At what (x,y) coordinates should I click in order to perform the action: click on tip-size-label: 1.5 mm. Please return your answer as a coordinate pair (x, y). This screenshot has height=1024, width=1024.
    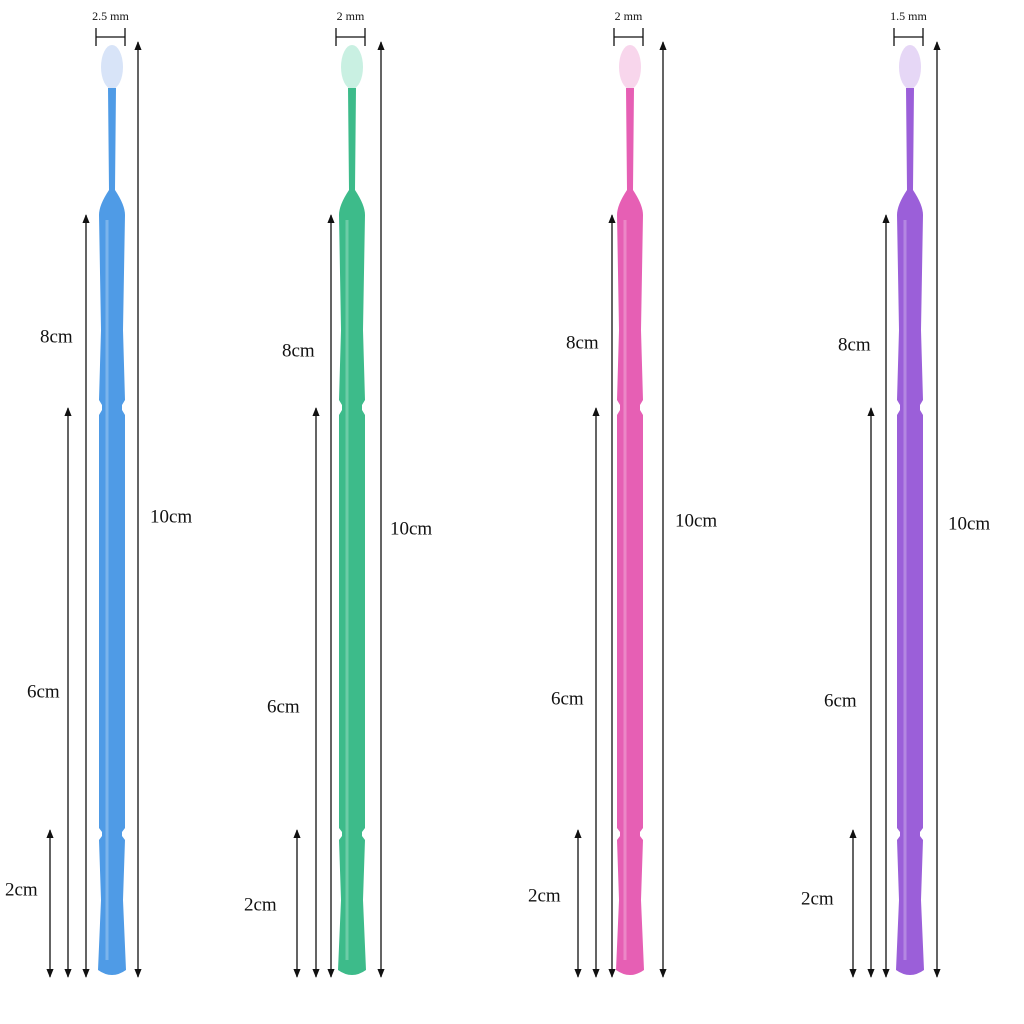
    Looking at the image, I should click on (908, 16).